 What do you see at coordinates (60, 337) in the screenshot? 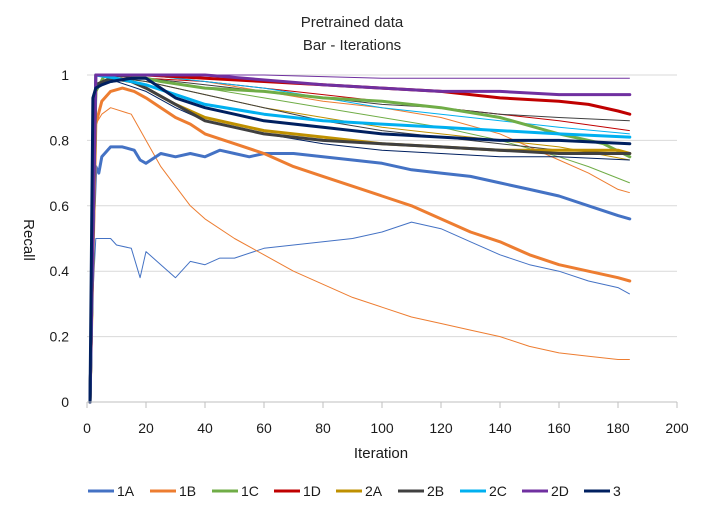
I see `y-tick-label: 0.2` at bounding box center [60, 337].